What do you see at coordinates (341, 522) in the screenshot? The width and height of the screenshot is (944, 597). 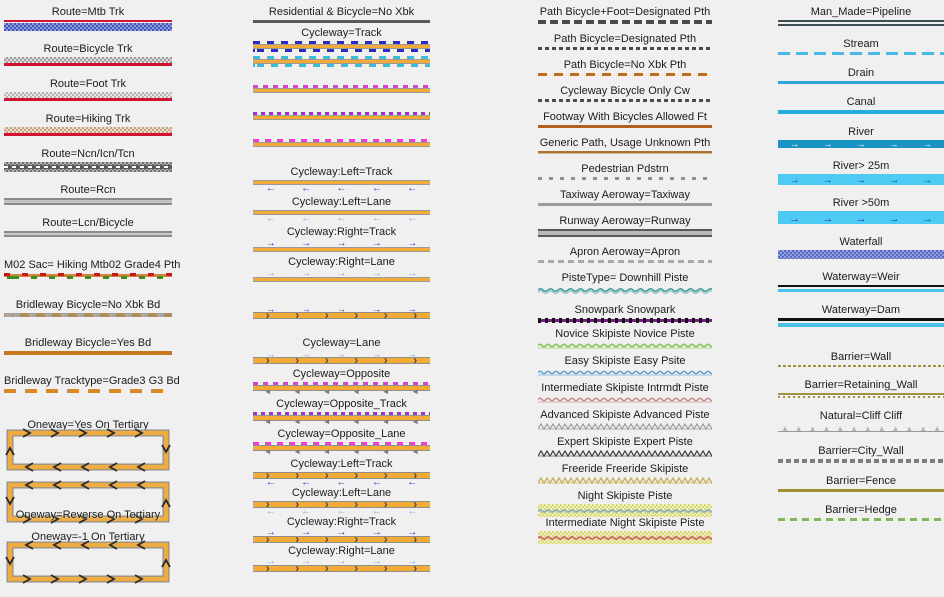 I see `legend-label: Cycleway:Right=Track` at bounding box center [341, 522].